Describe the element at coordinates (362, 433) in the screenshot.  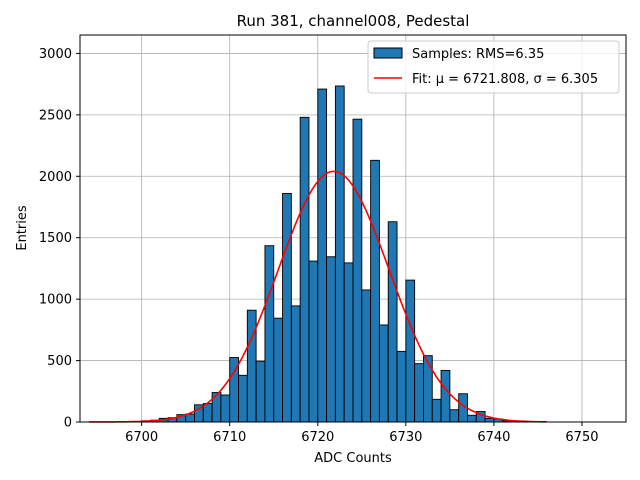
I see `x-axis-ticks: 6700 6710 6720 6730 6740 6750` at that location.